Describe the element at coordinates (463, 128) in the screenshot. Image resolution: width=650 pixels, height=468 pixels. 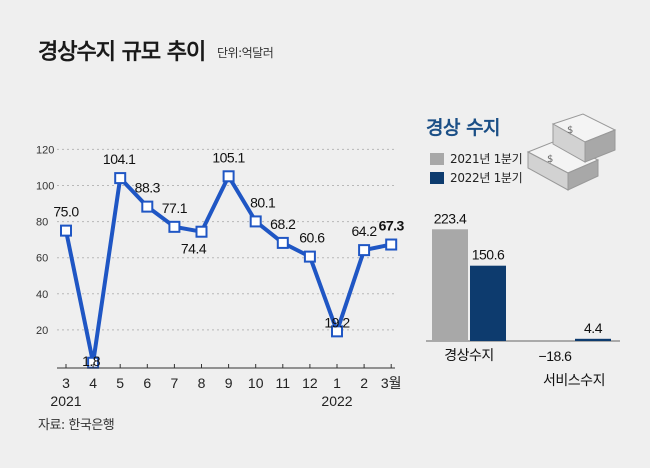
I see `bar-panel-title: 경상 수지` at that location.